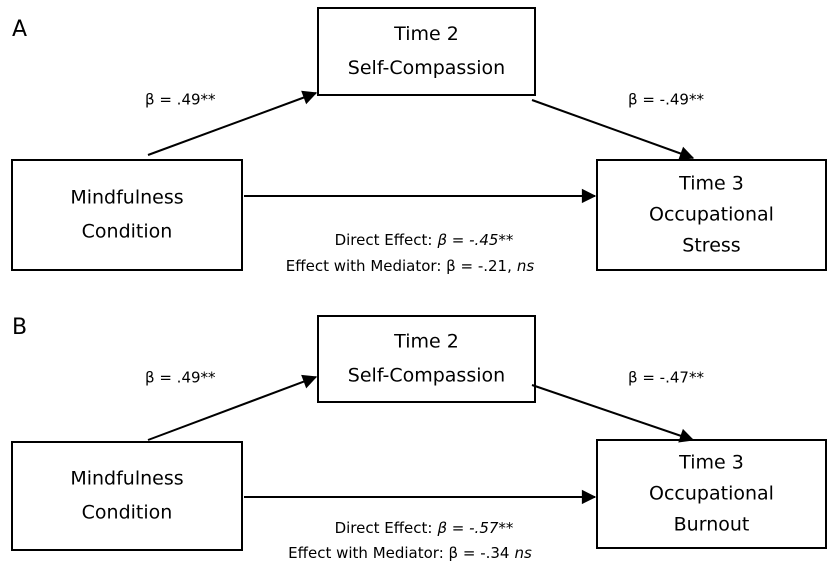 Image resolution: width=831 pixels, height=565 pixels. I want to click on mediated-effect: Effect with Mediator: β = -.21, ns, so click(410, 266).